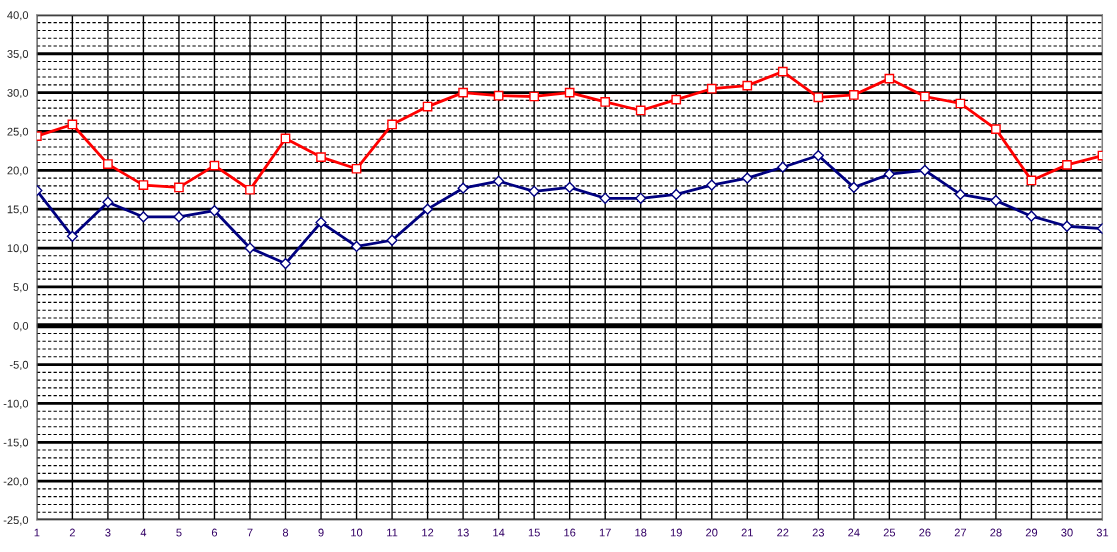 This screenshot has width=1117, height=552. Describe the element at coordinates (21, 326) in the screenshot. I see `y-tick-label: 0,0` at that location.